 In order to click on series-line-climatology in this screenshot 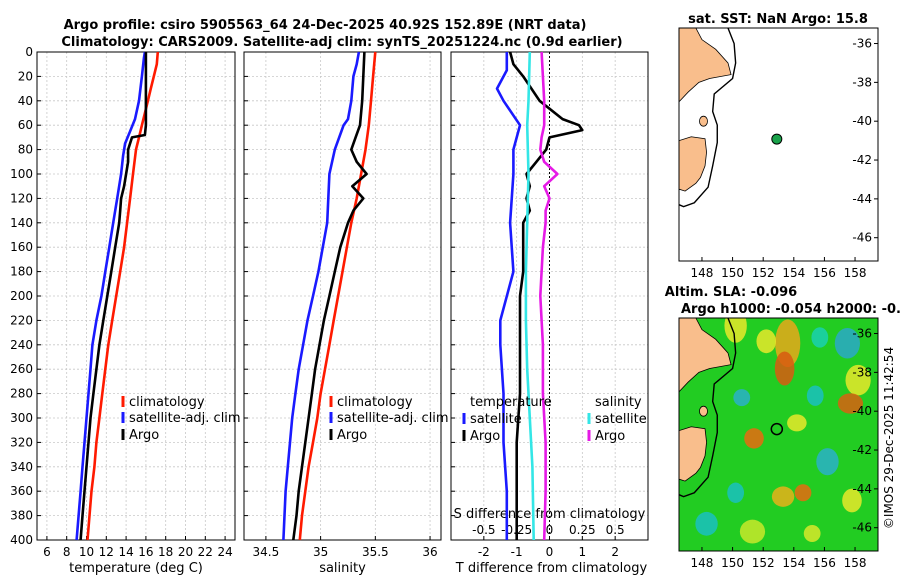, I will do `click(337, 296)`.